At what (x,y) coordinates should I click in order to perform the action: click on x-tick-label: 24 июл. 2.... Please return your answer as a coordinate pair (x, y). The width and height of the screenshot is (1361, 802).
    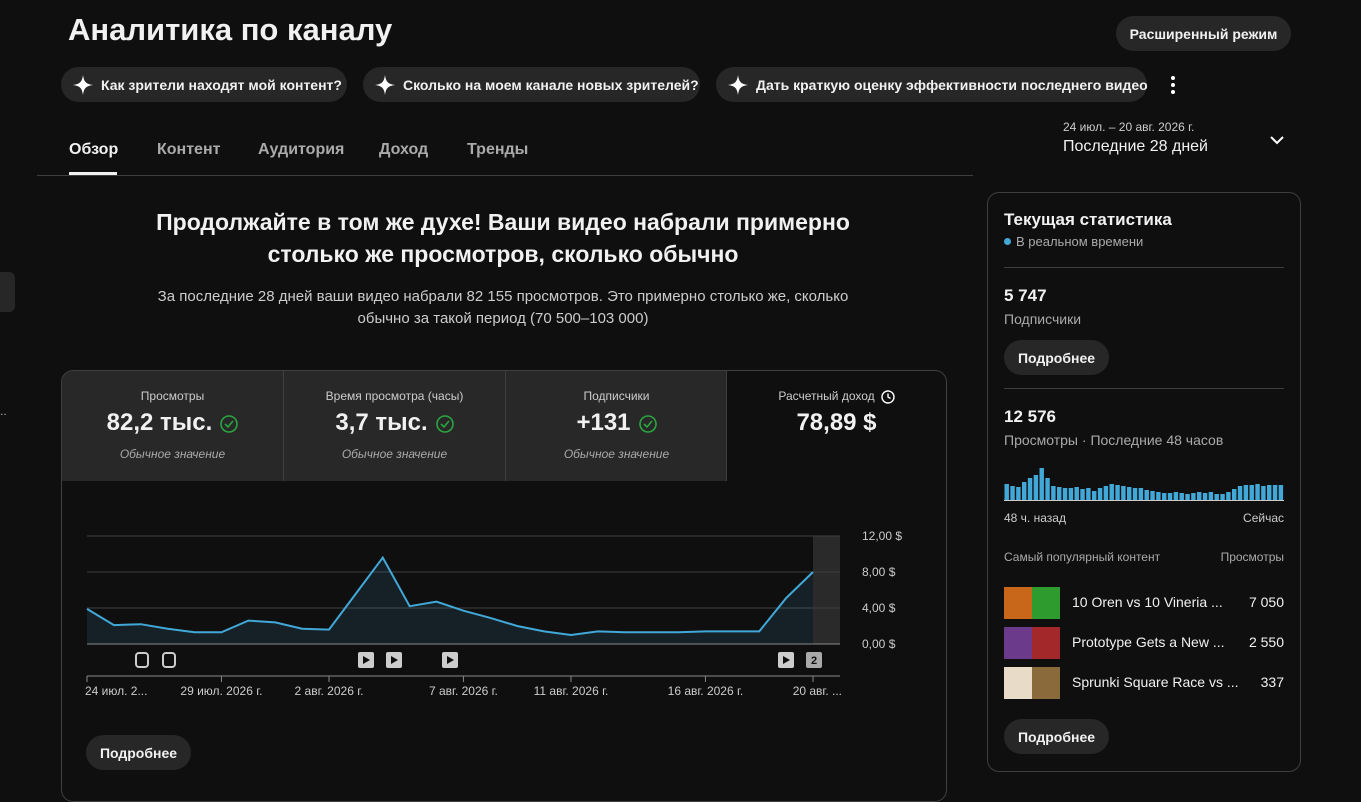
    Looking at the image, I should click on (116, 691).